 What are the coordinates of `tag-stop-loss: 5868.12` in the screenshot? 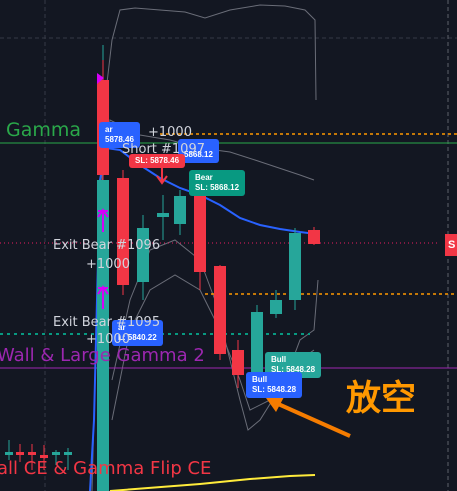 It's located at (198, 154).